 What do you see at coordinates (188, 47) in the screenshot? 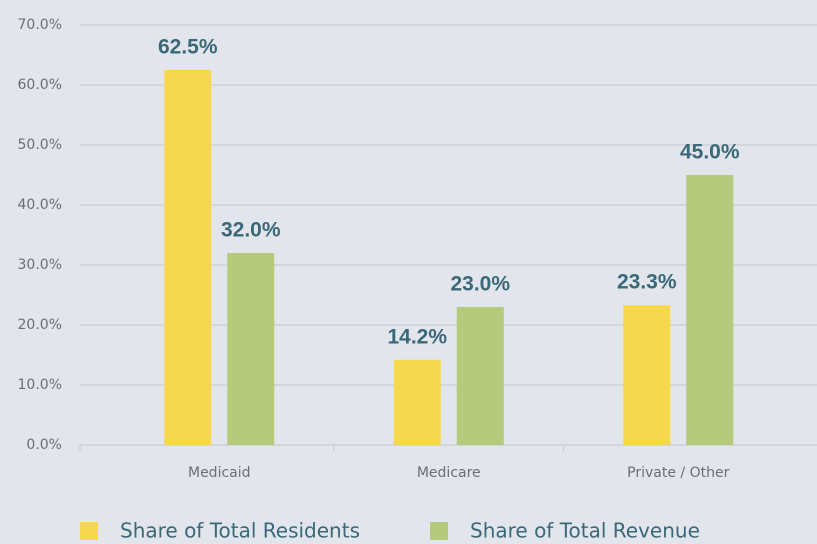
I see `value-label: 62.5%` at bounding box center [188, 47].